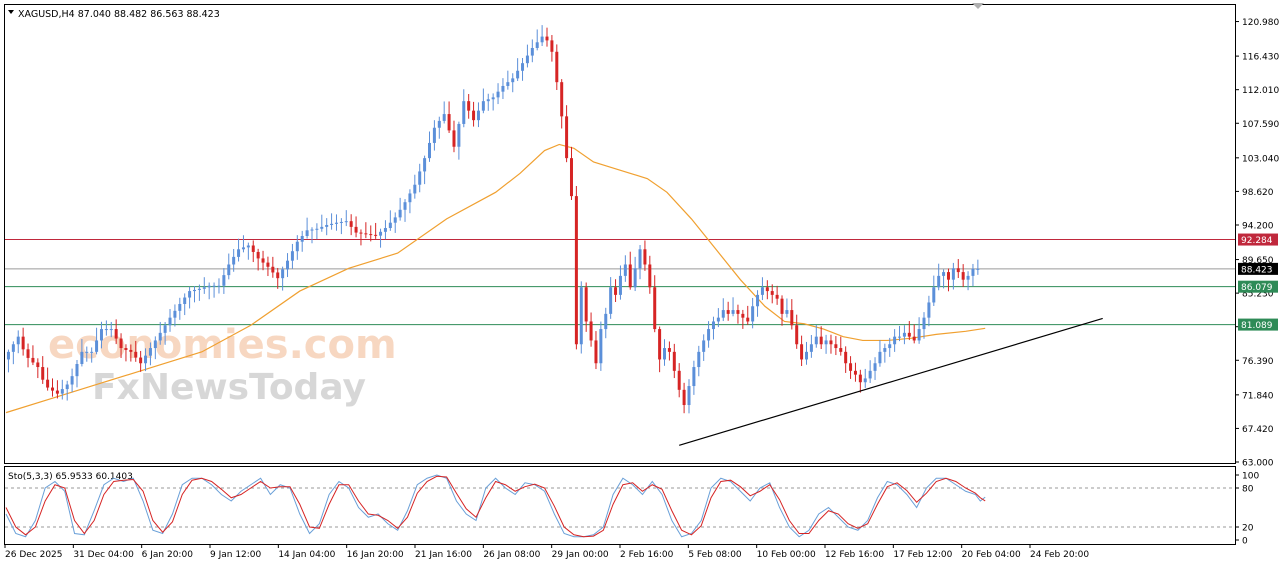 Image resolution: width=1280 pixels, height=571 pixels. I want to click on time-tick-label: 2 Feb 16:00, so click(647, 555).